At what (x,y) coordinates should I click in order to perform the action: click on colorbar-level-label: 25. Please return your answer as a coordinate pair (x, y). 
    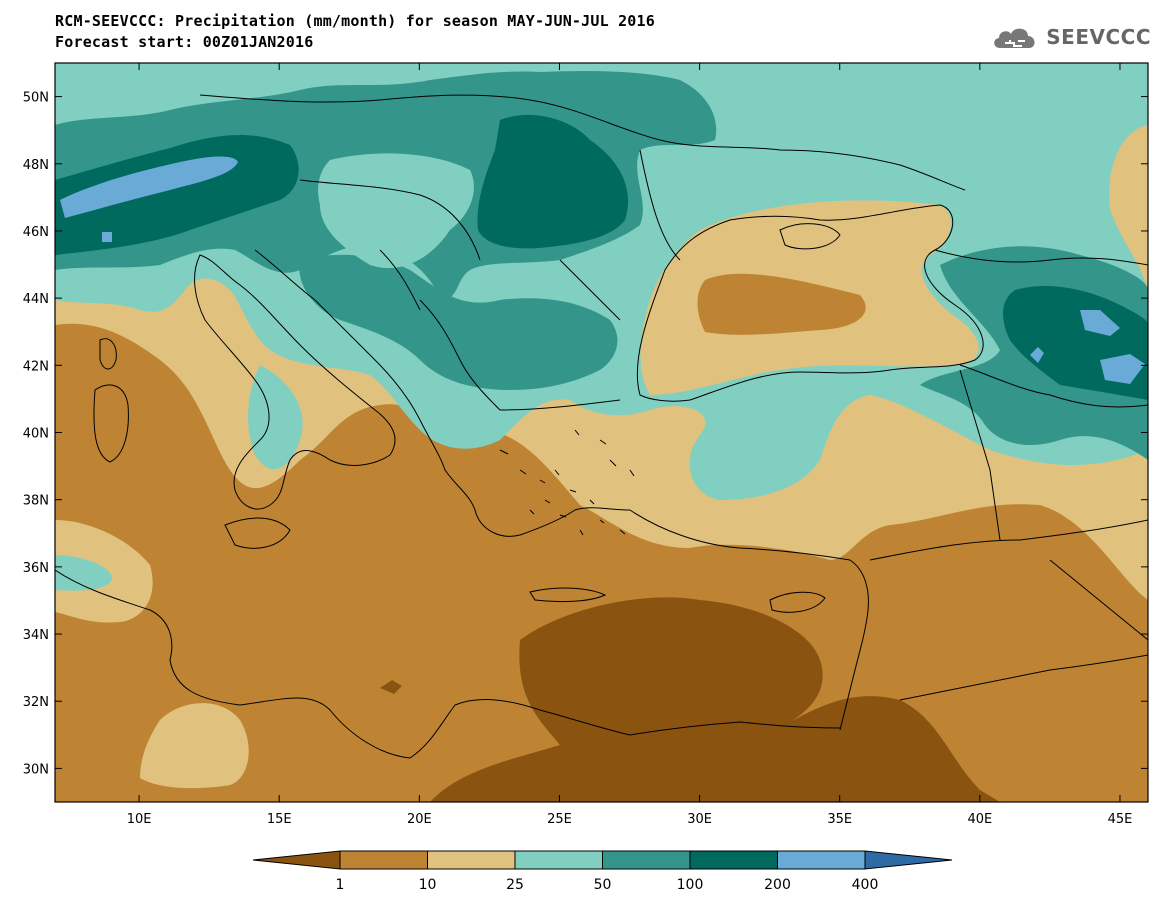
    Looking at the image, I should click on (515, 885).